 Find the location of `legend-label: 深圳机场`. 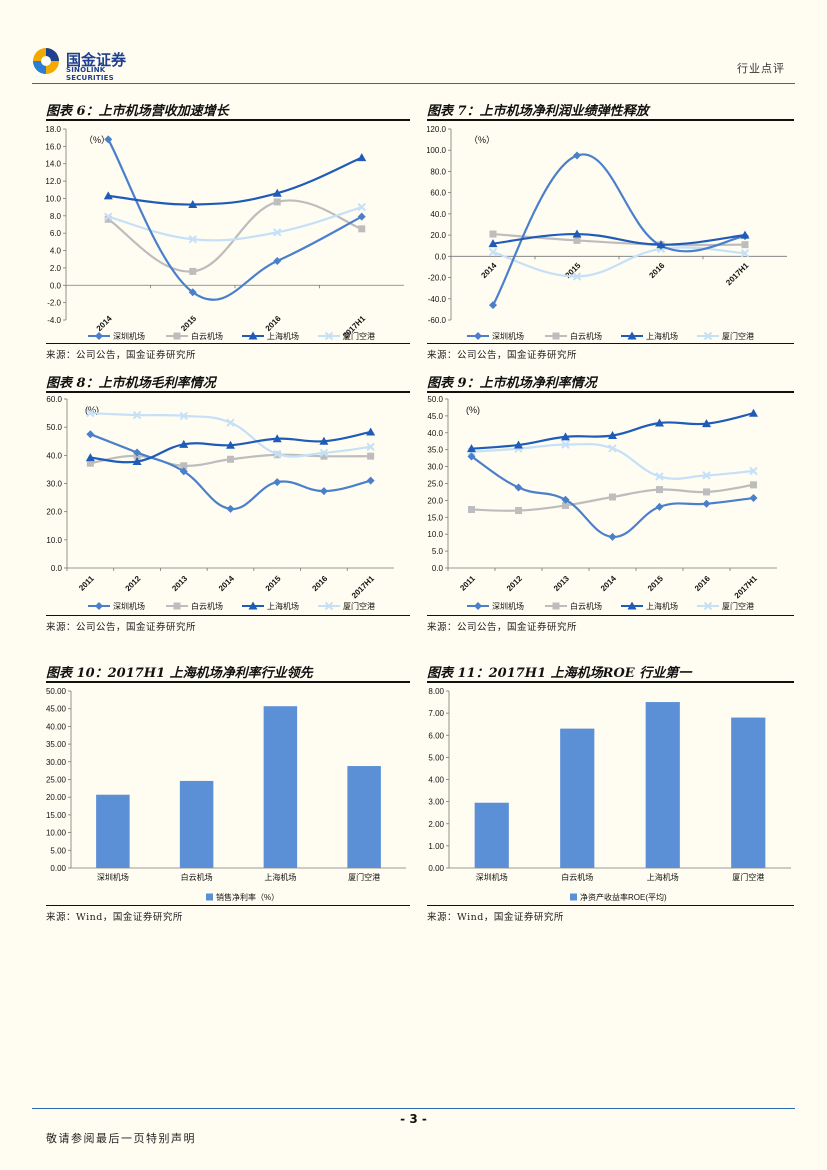

legend-label: 深圳机场 is located at coordinates (508, 336).